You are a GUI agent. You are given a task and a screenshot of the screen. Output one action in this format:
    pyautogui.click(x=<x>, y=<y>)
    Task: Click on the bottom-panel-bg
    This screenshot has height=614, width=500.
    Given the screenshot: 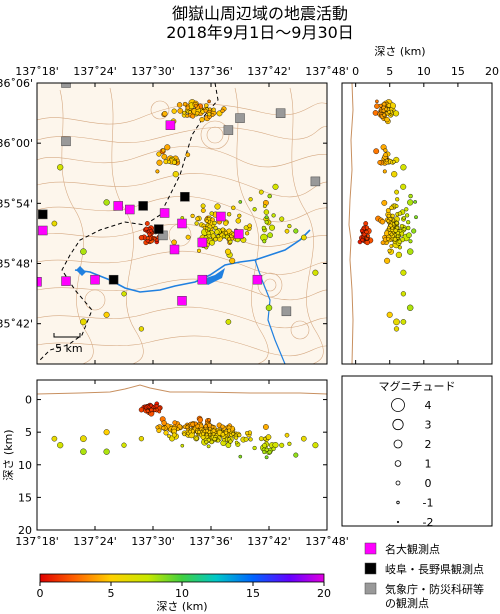 What is the action you would take?
    pyautogui.click(x=182, y=455)
    